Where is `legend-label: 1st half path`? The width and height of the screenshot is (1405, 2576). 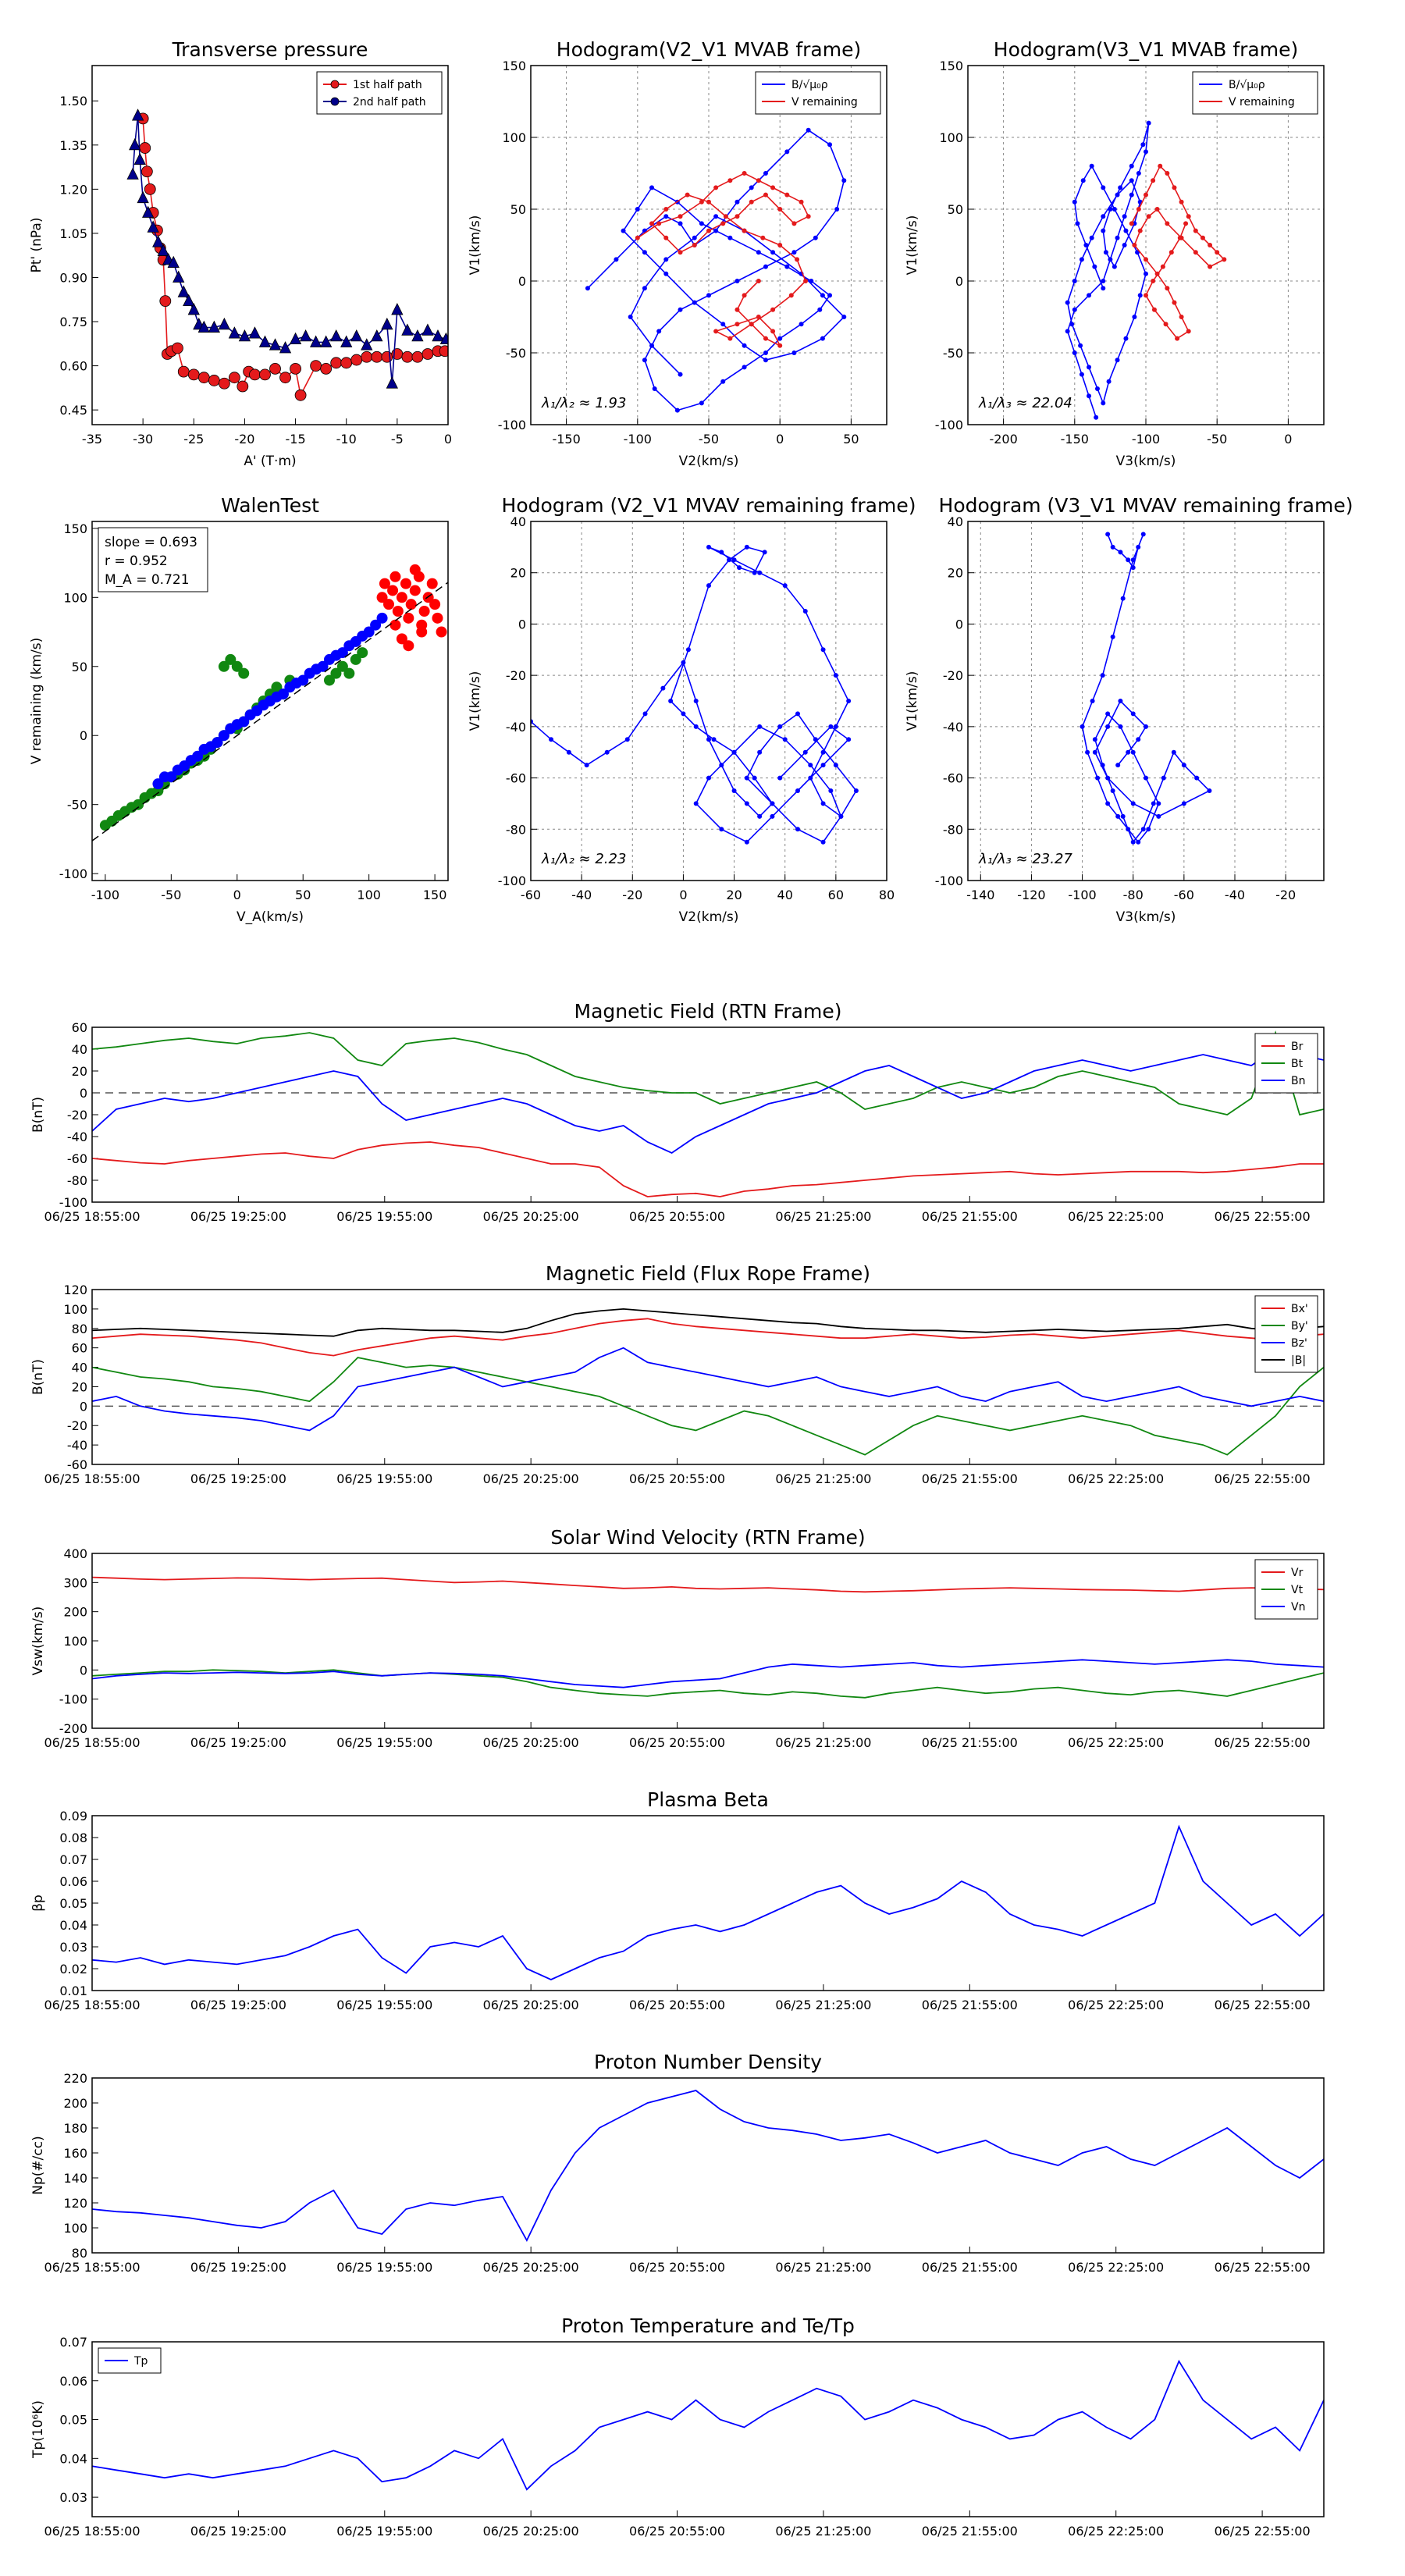
legend-label: 1st half path is located at coordinates (388, 85).